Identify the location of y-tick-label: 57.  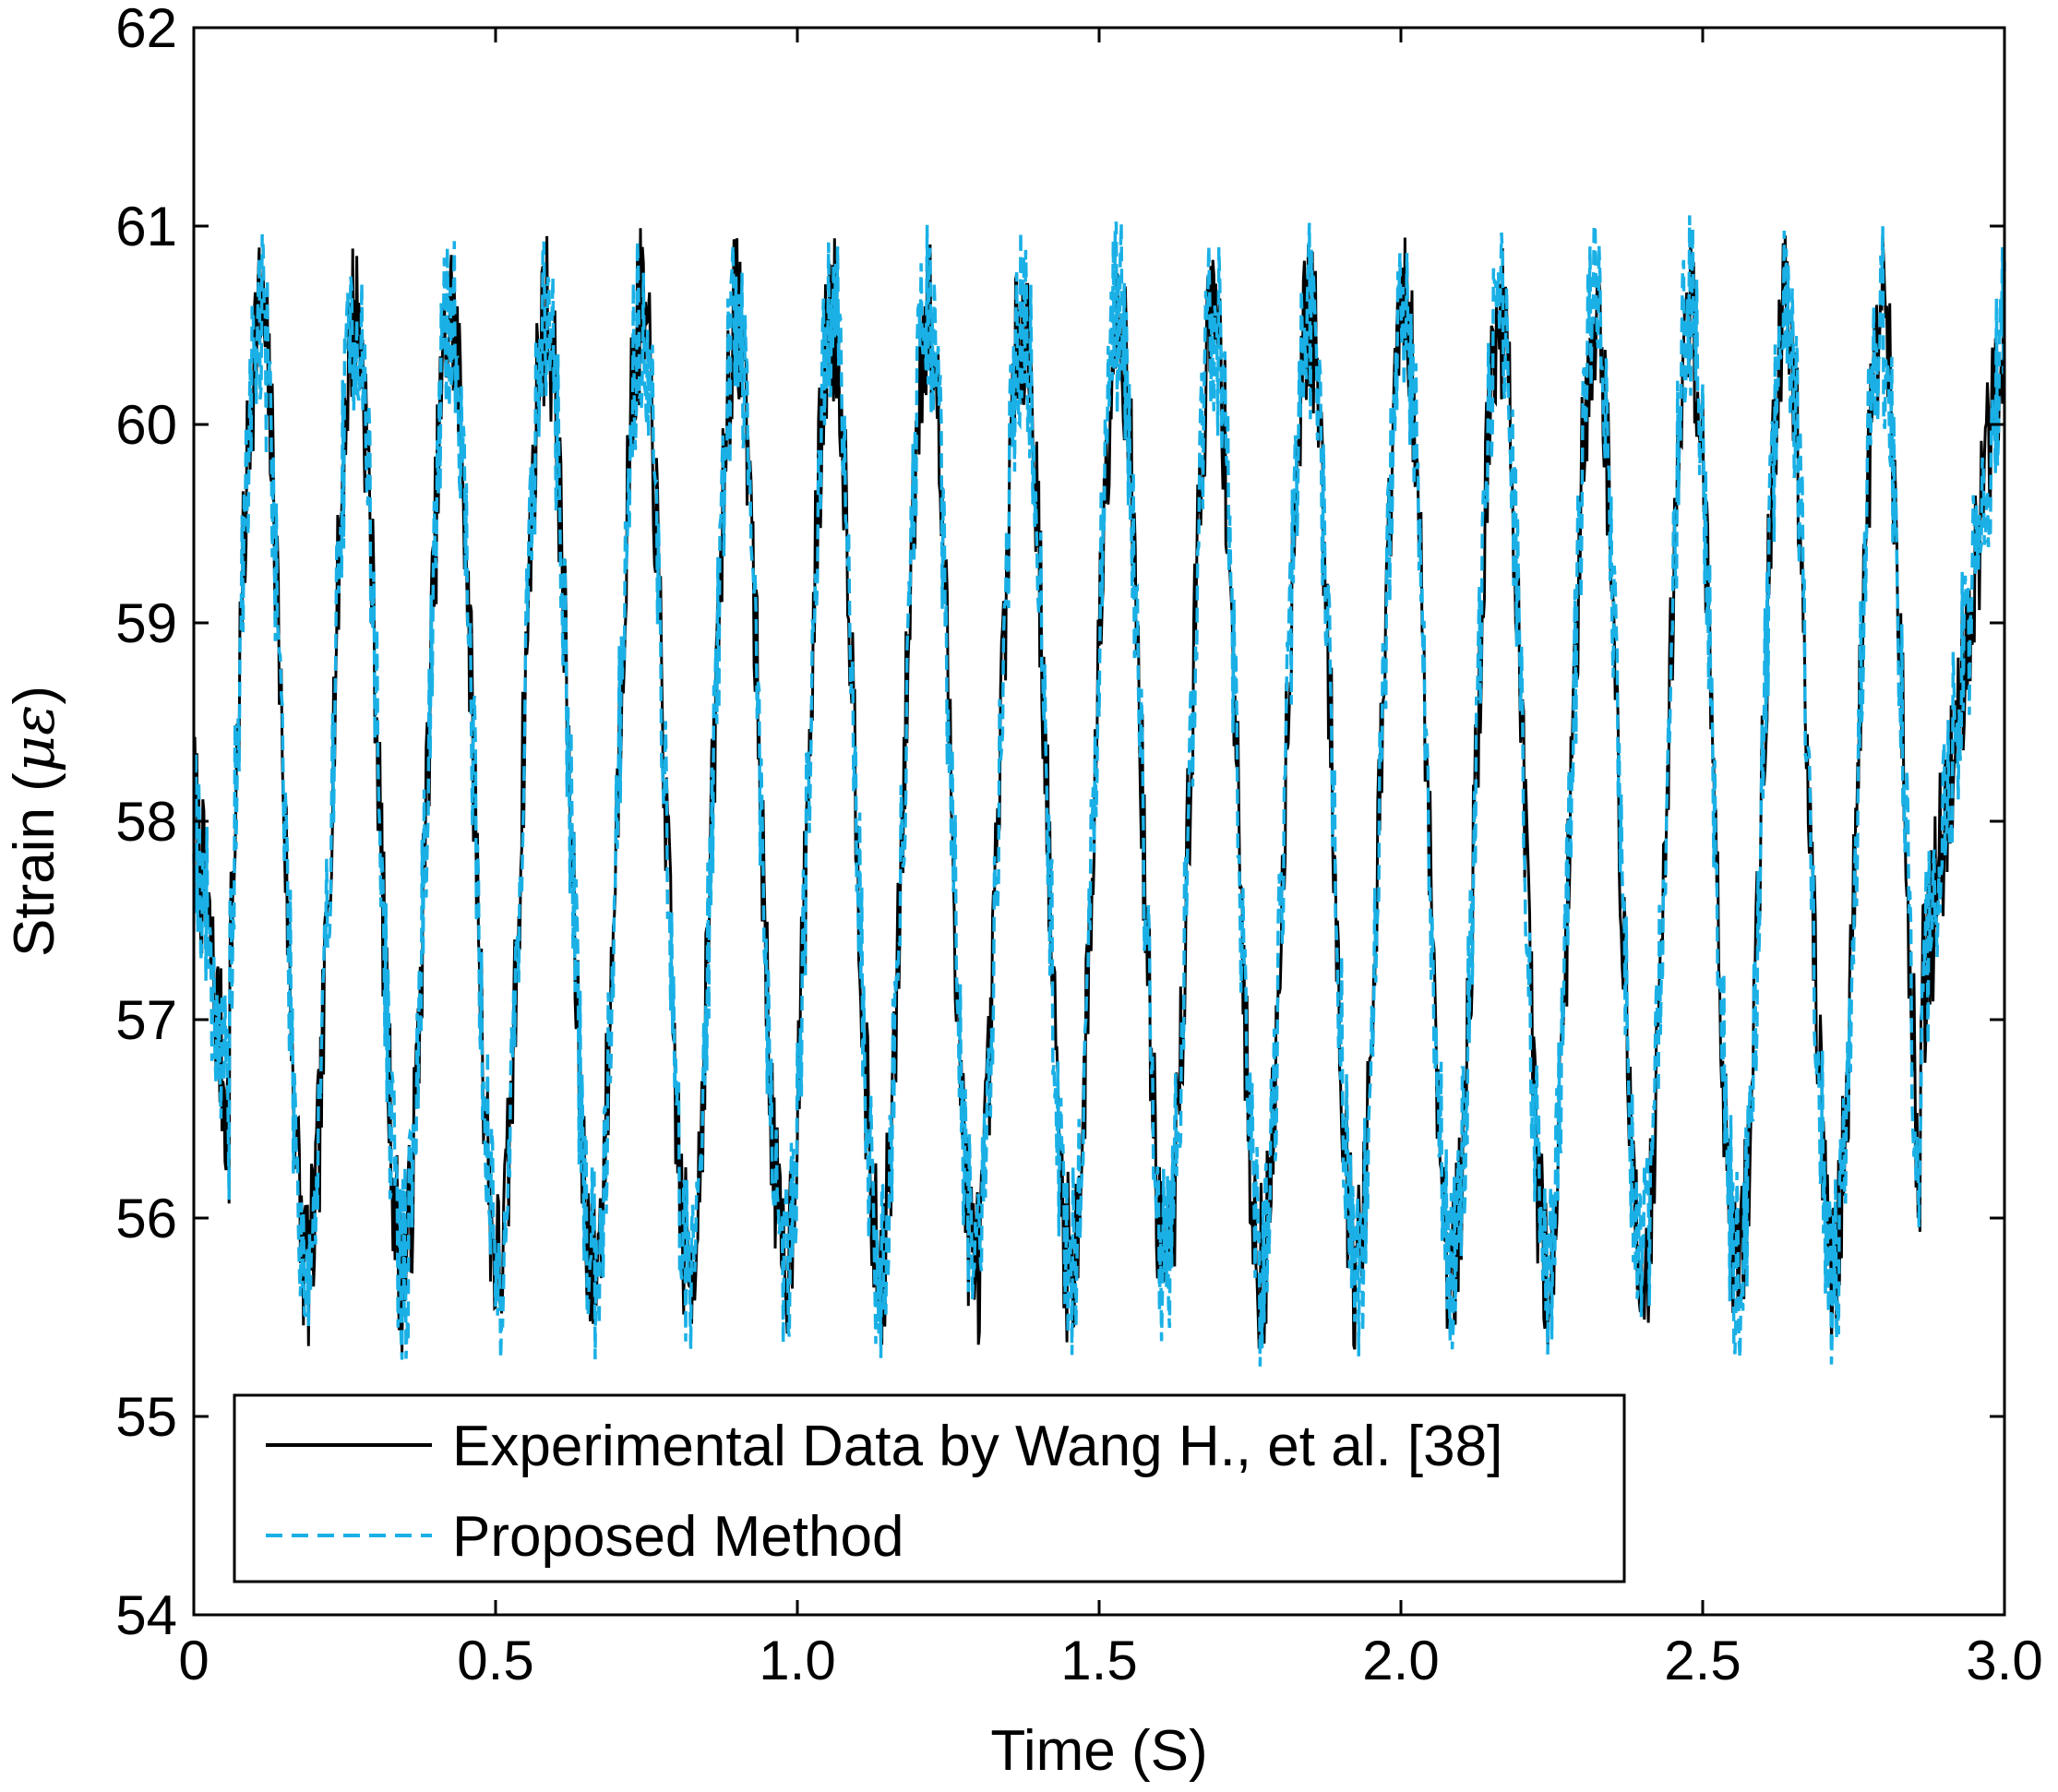
(146, 1020).